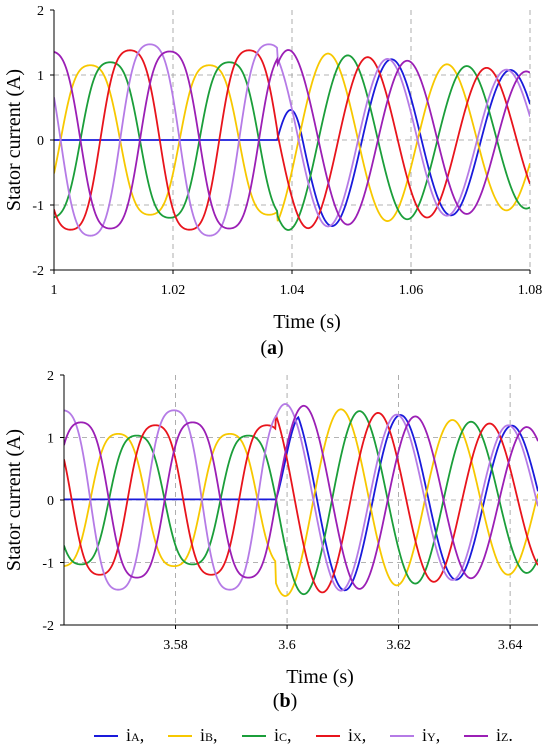  What do you see at coordinates (173, 290) in the screenshot?
I see `x-tick-label: 1.02` at bounding box center [173, 290].